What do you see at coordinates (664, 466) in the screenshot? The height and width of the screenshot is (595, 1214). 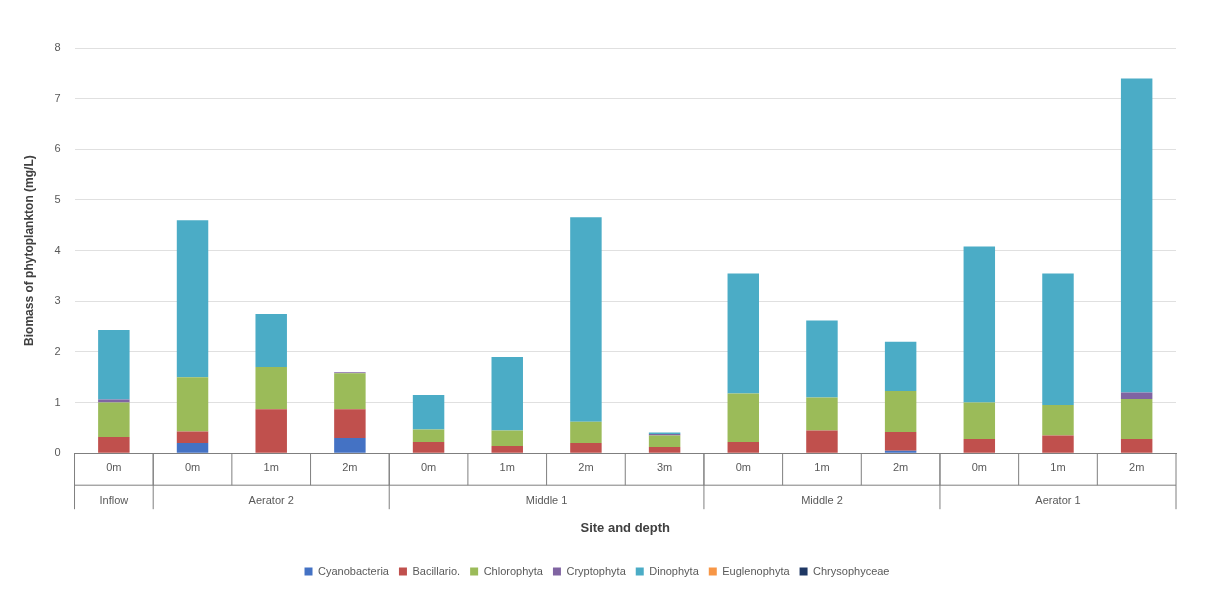 I see `x-tick-label: 3m` at bounding box center [664, 466].